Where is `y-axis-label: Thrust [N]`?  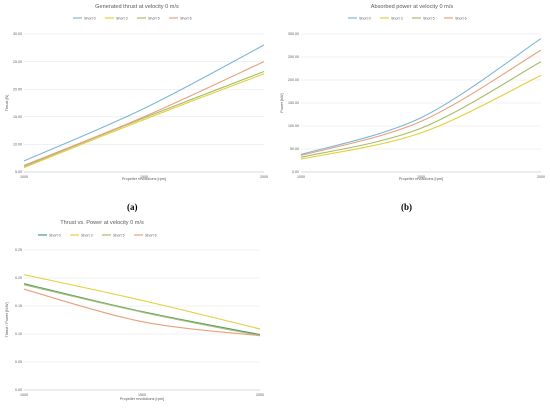 y-axis-label: Thrust [N] is located at coordinates (7, 103).